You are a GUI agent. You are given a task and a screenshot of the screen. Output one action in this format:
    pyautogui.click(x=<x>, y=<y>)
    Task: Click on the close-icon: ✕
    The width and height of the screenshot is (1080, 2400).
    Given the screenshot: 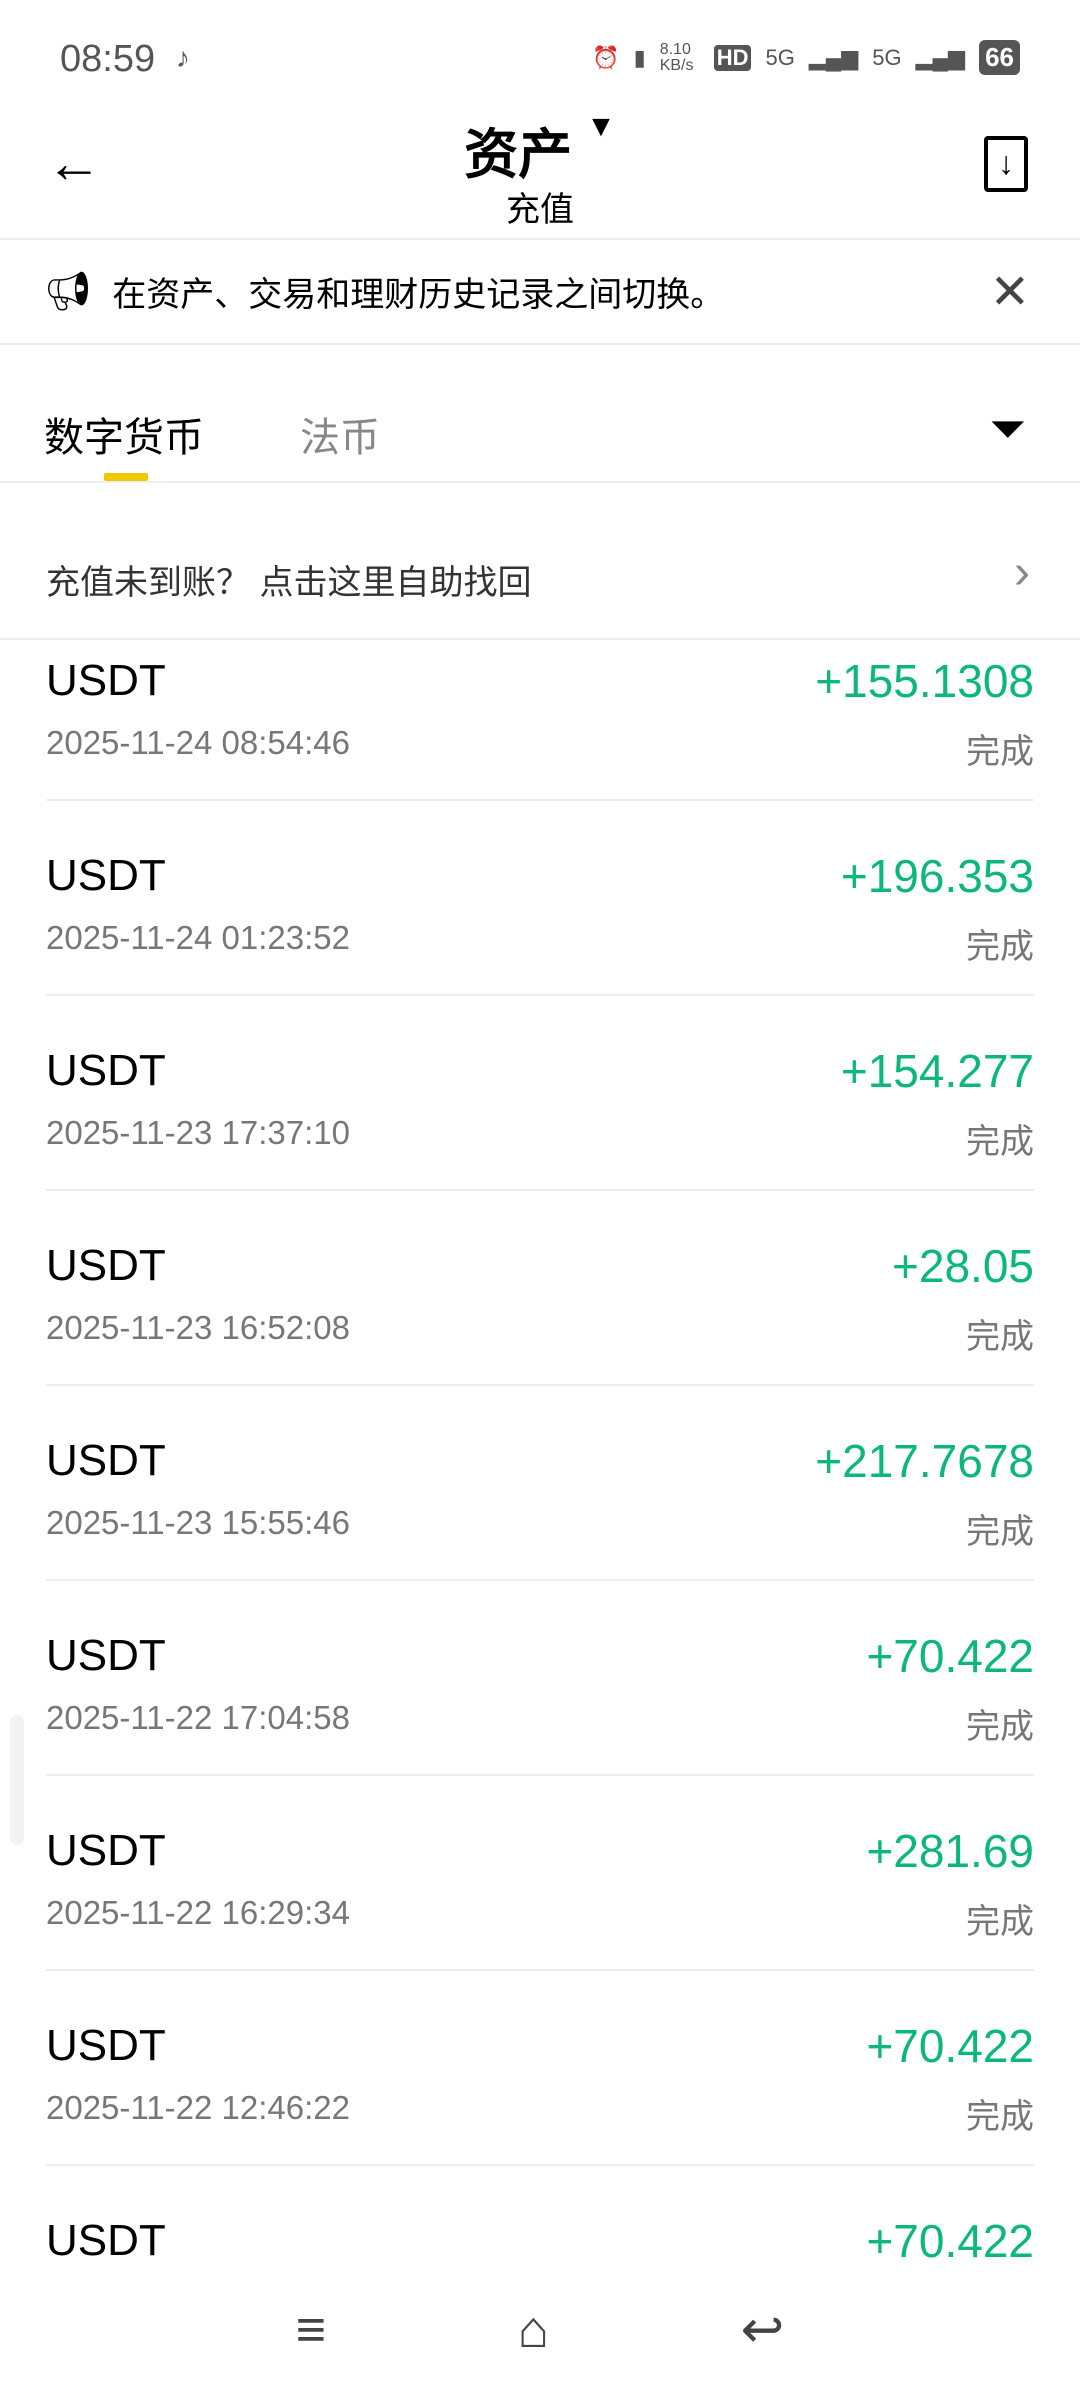 What is the action you would take?
    pyautogui.click(x=1009, y=292)
    